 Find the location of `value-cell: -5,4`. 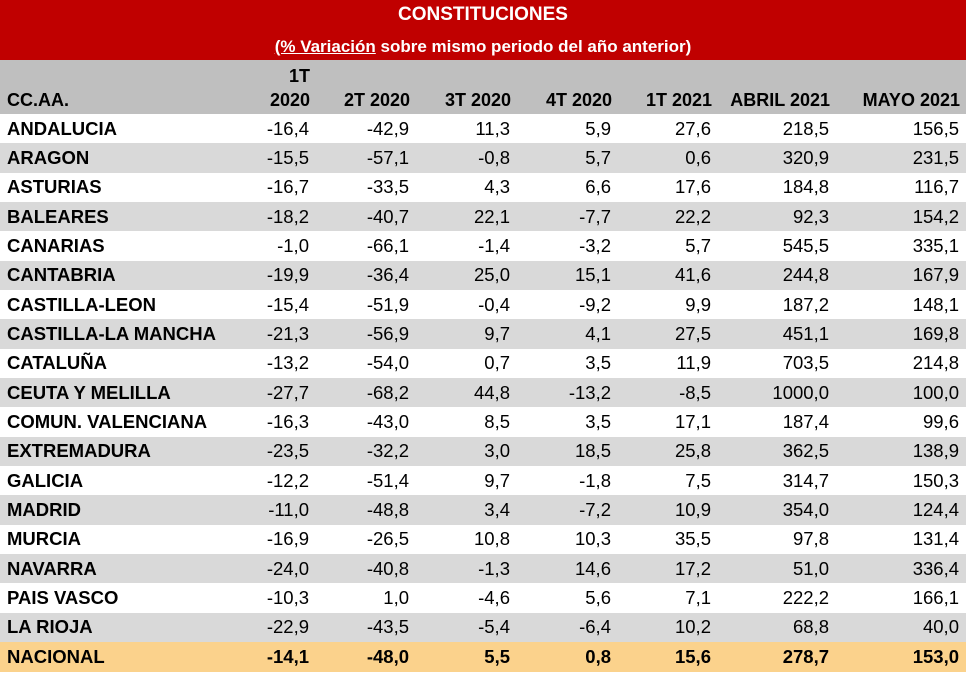

value-cell: -5,4 is located at coordinates (466, 627).